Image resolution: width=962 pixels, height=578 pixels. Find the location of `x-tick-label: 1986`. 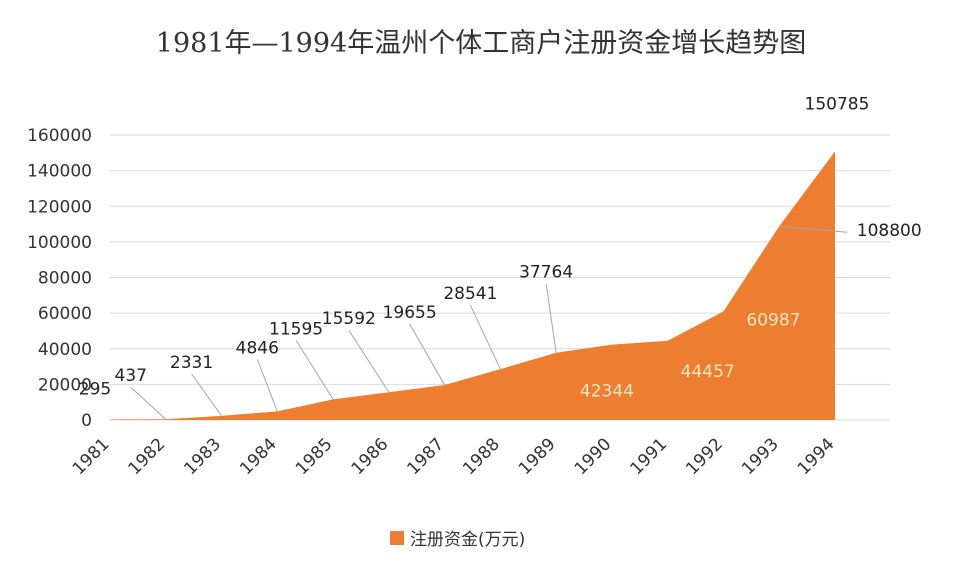

x-tick-label: 1986 is located at coordinates (370, 456).